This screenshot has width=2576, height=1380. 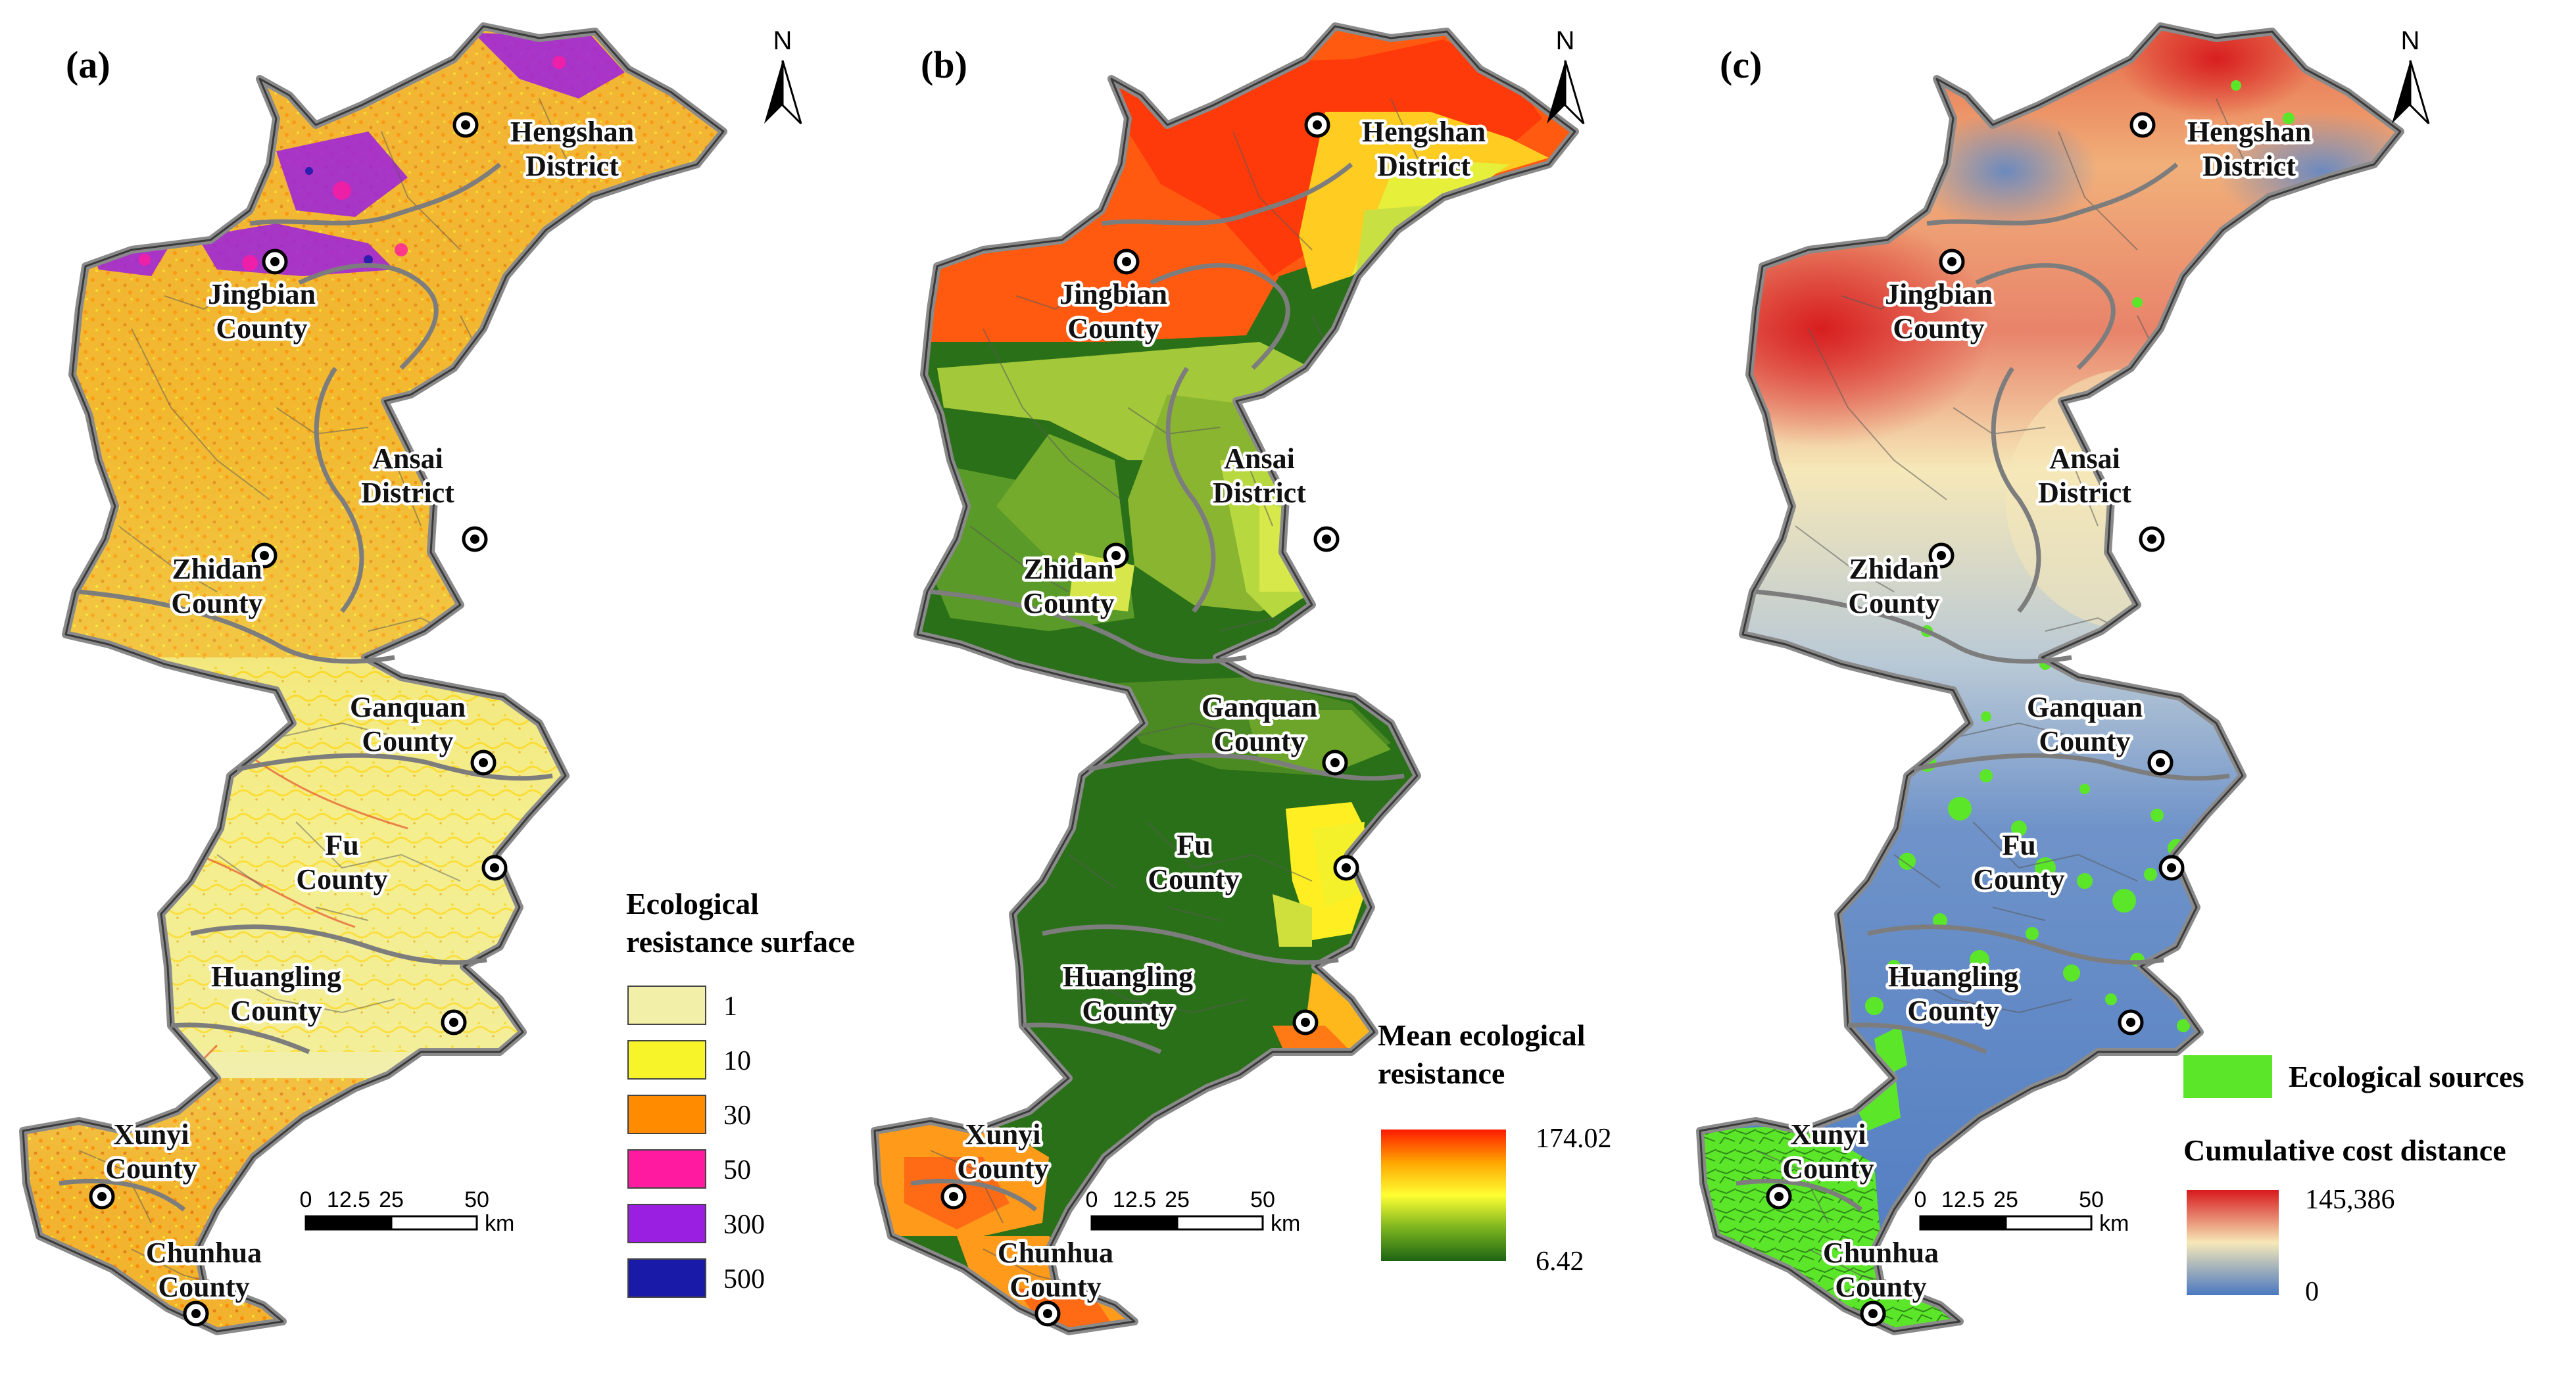 I want to click on scale-tick-label: 12.5, so click(x=1134, y=1199).